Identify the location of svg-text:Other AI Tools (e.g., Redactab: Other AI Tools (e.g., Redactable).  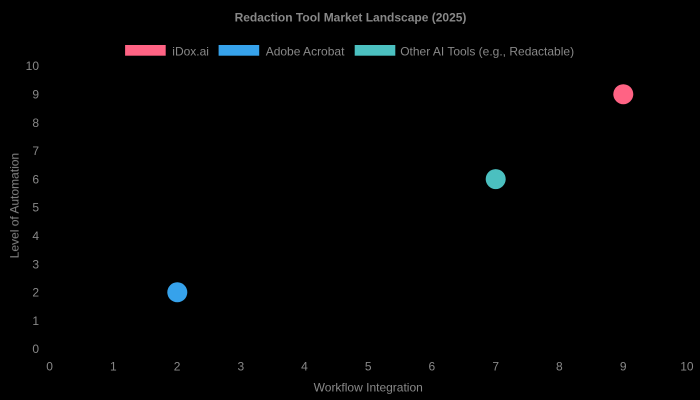
(487, 52).